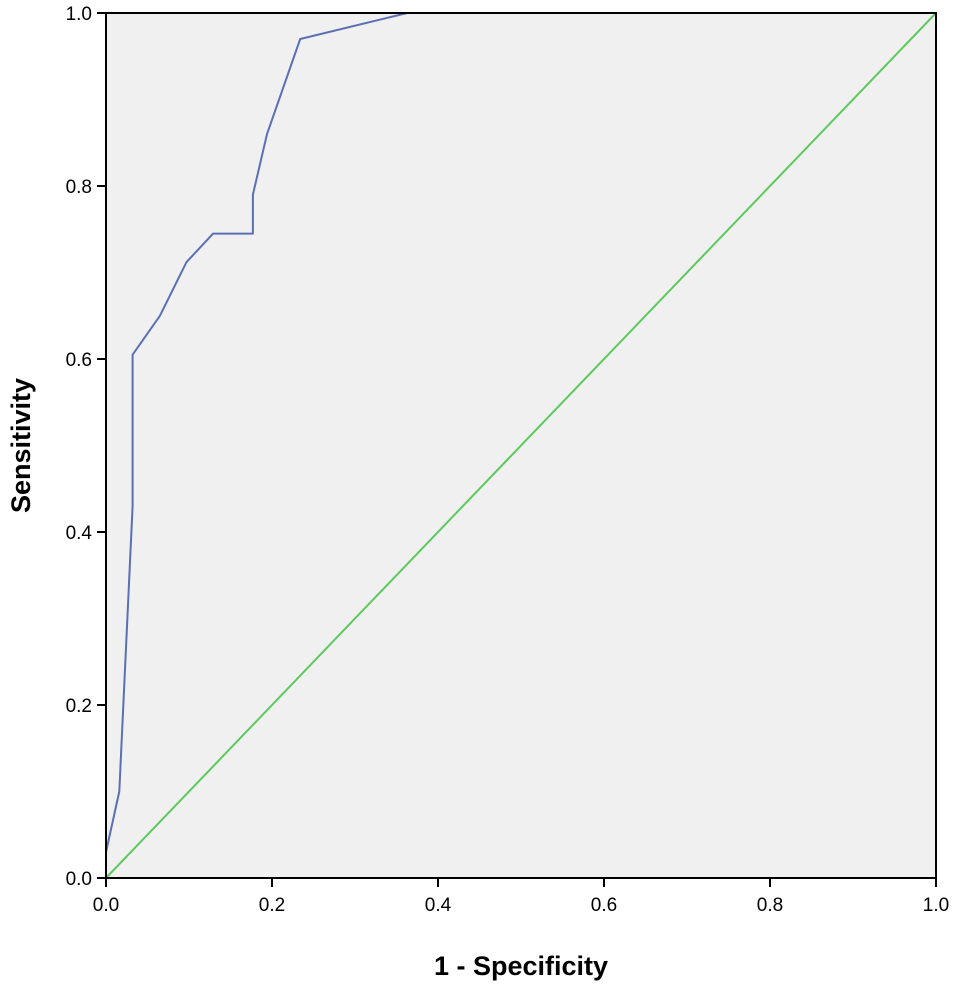 The image size is (959, 990). I want to click on y-tick-label: 0.8, so click(79, 187).